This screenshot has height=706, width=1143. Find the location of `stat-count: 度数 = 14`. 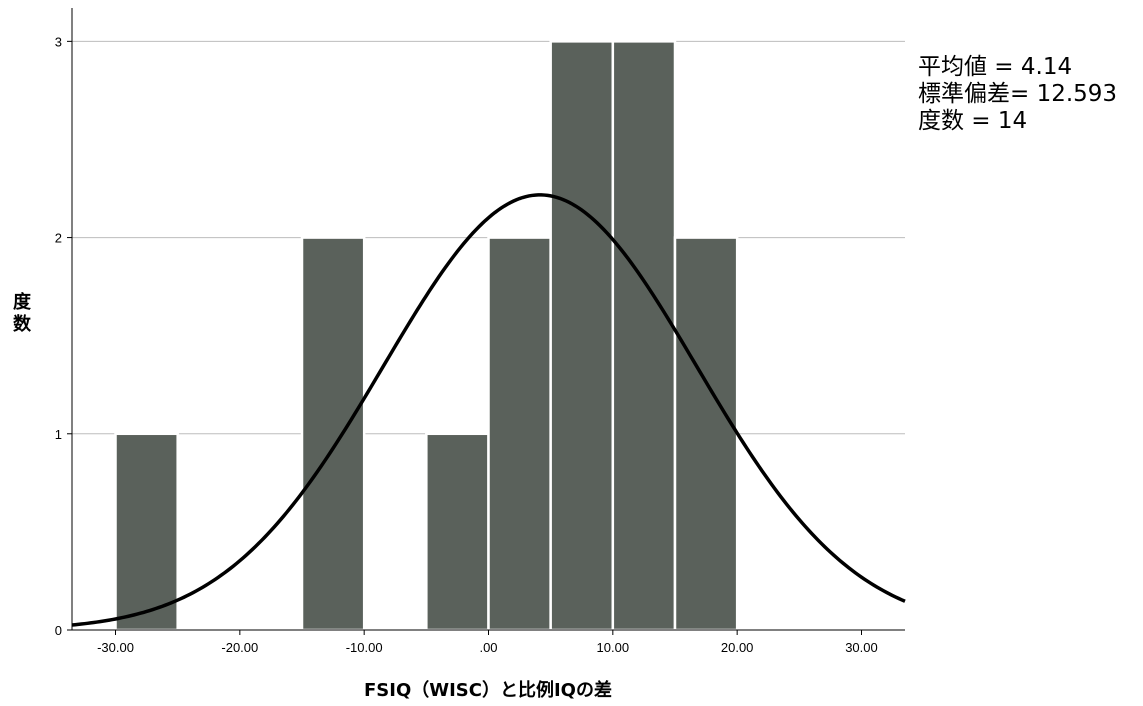

stat-count: 度数 = 14 is located at coordinates (973, 121).